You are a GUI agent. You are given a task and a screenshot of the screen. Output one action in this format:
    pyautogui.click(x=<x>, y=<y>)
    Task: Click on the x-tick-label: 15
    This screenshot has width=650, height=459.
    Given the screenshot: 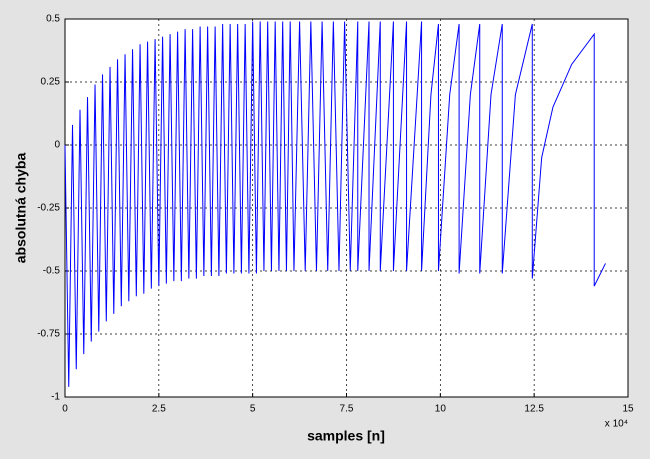 What is the action you would take?
    pyautogui.click(x=628, y=409)
    